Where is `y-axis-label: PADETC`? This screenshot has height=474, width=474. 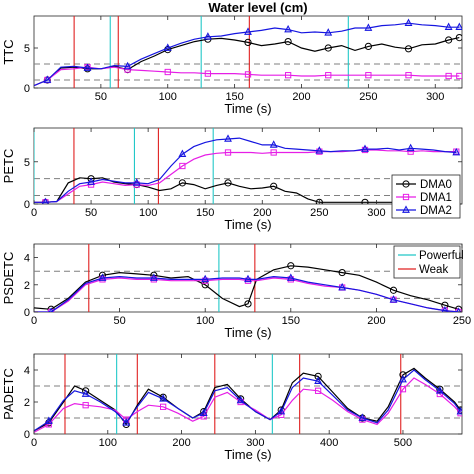 y-axis-label: PADETC is located at coordinates (8, 394).